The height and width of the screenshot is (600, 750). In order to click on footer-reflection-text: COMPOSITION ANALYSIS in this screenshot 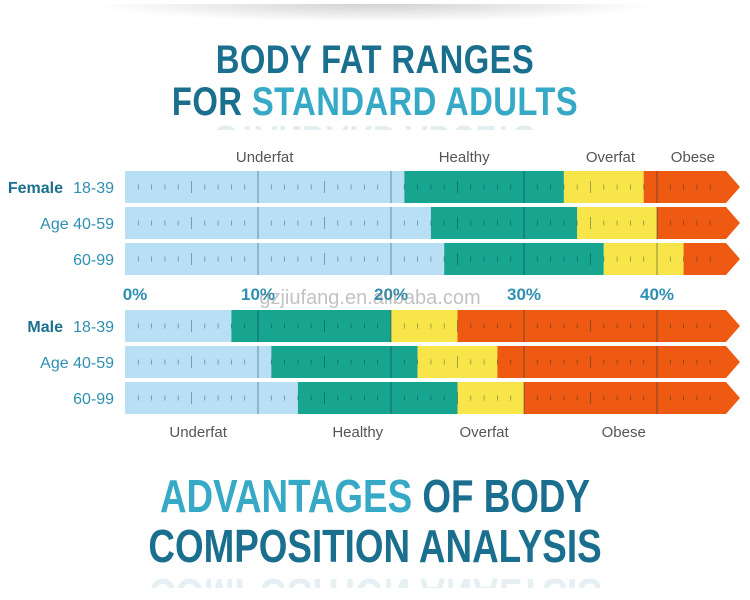, I will do `click(374, 578)`.